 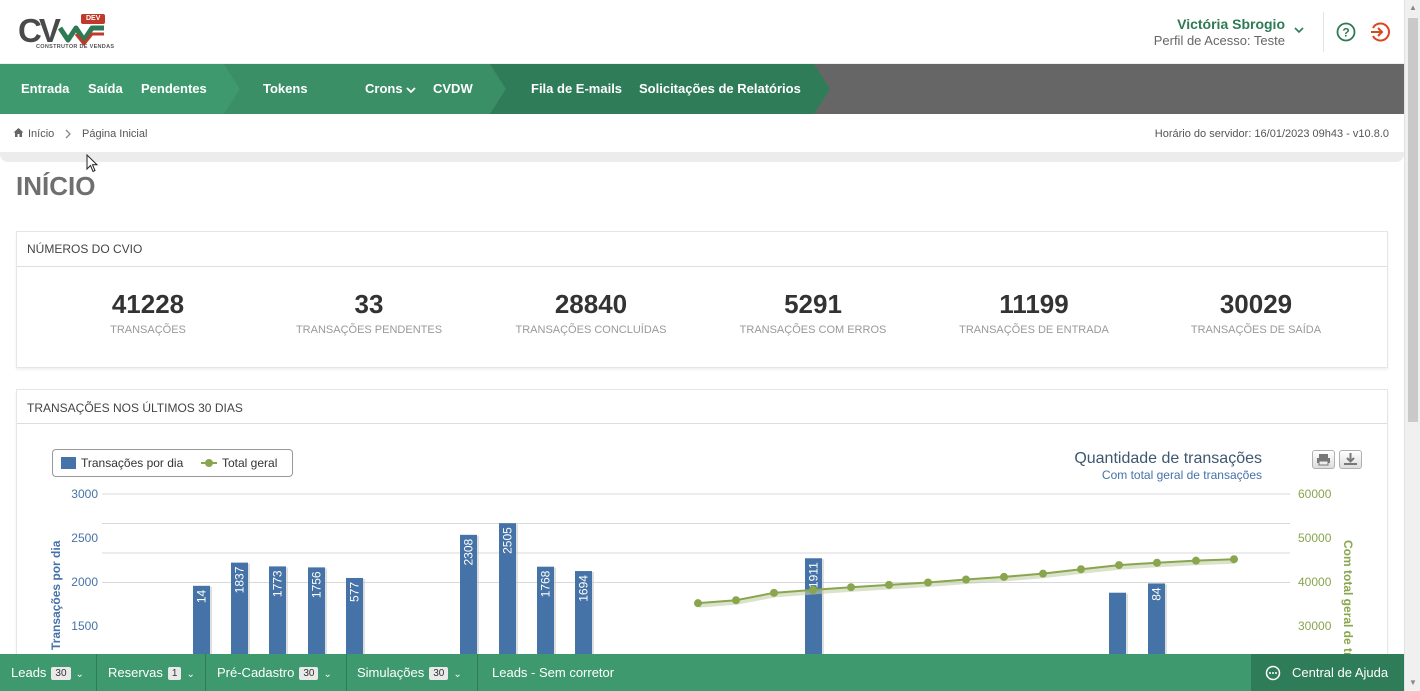 I want to click on chart-data-label: 1756, so click(x=317, y=584).